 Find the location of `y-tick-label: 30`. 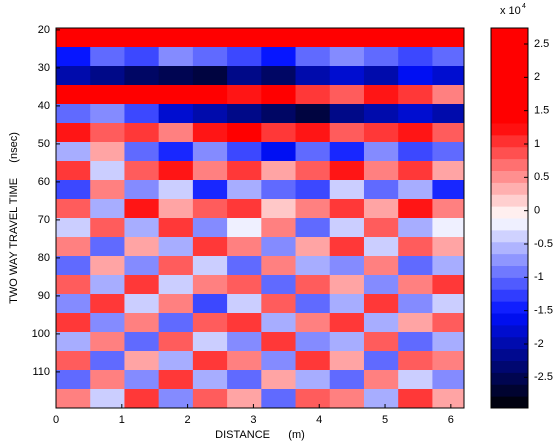

y-tick-label: 30 is located at coordinates (44, 68).